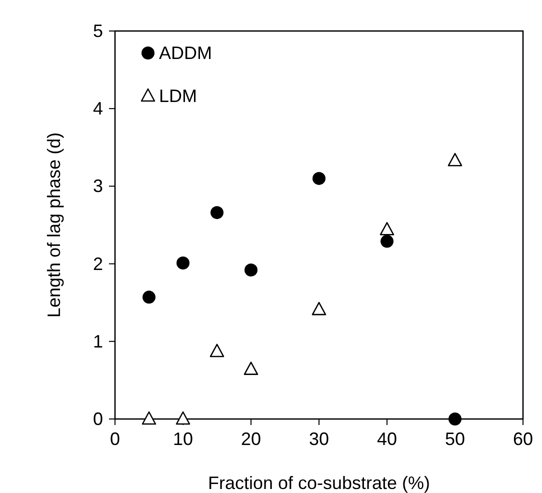  I want to click on x-tick-label: 20, so click(251, 439).